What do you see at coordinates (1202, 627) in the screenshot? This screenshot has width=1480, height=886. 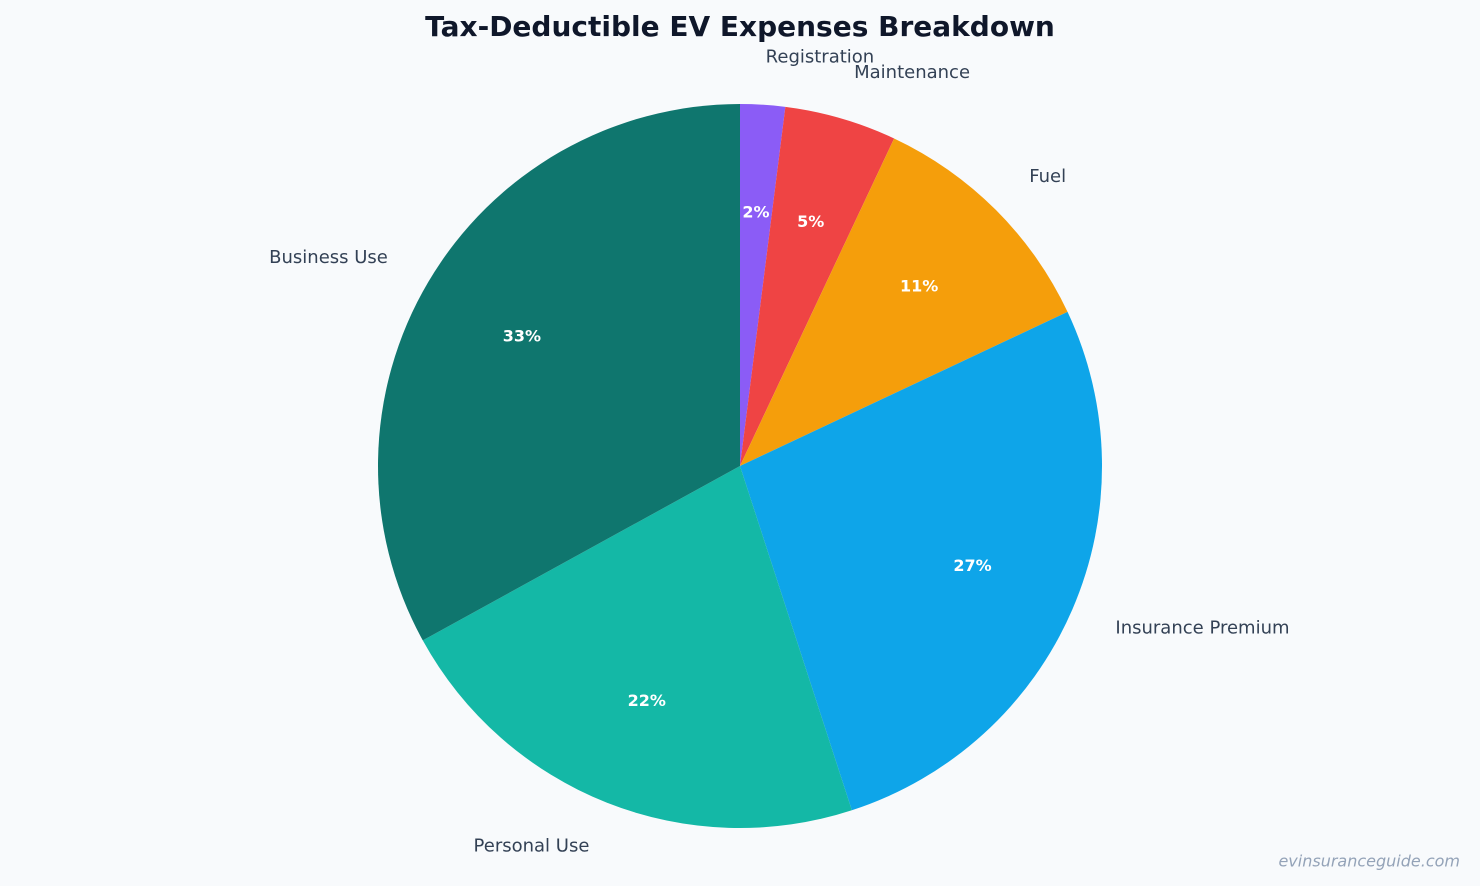 I see `category-label: Insurance Premium` at bounding box center [1202, 627].